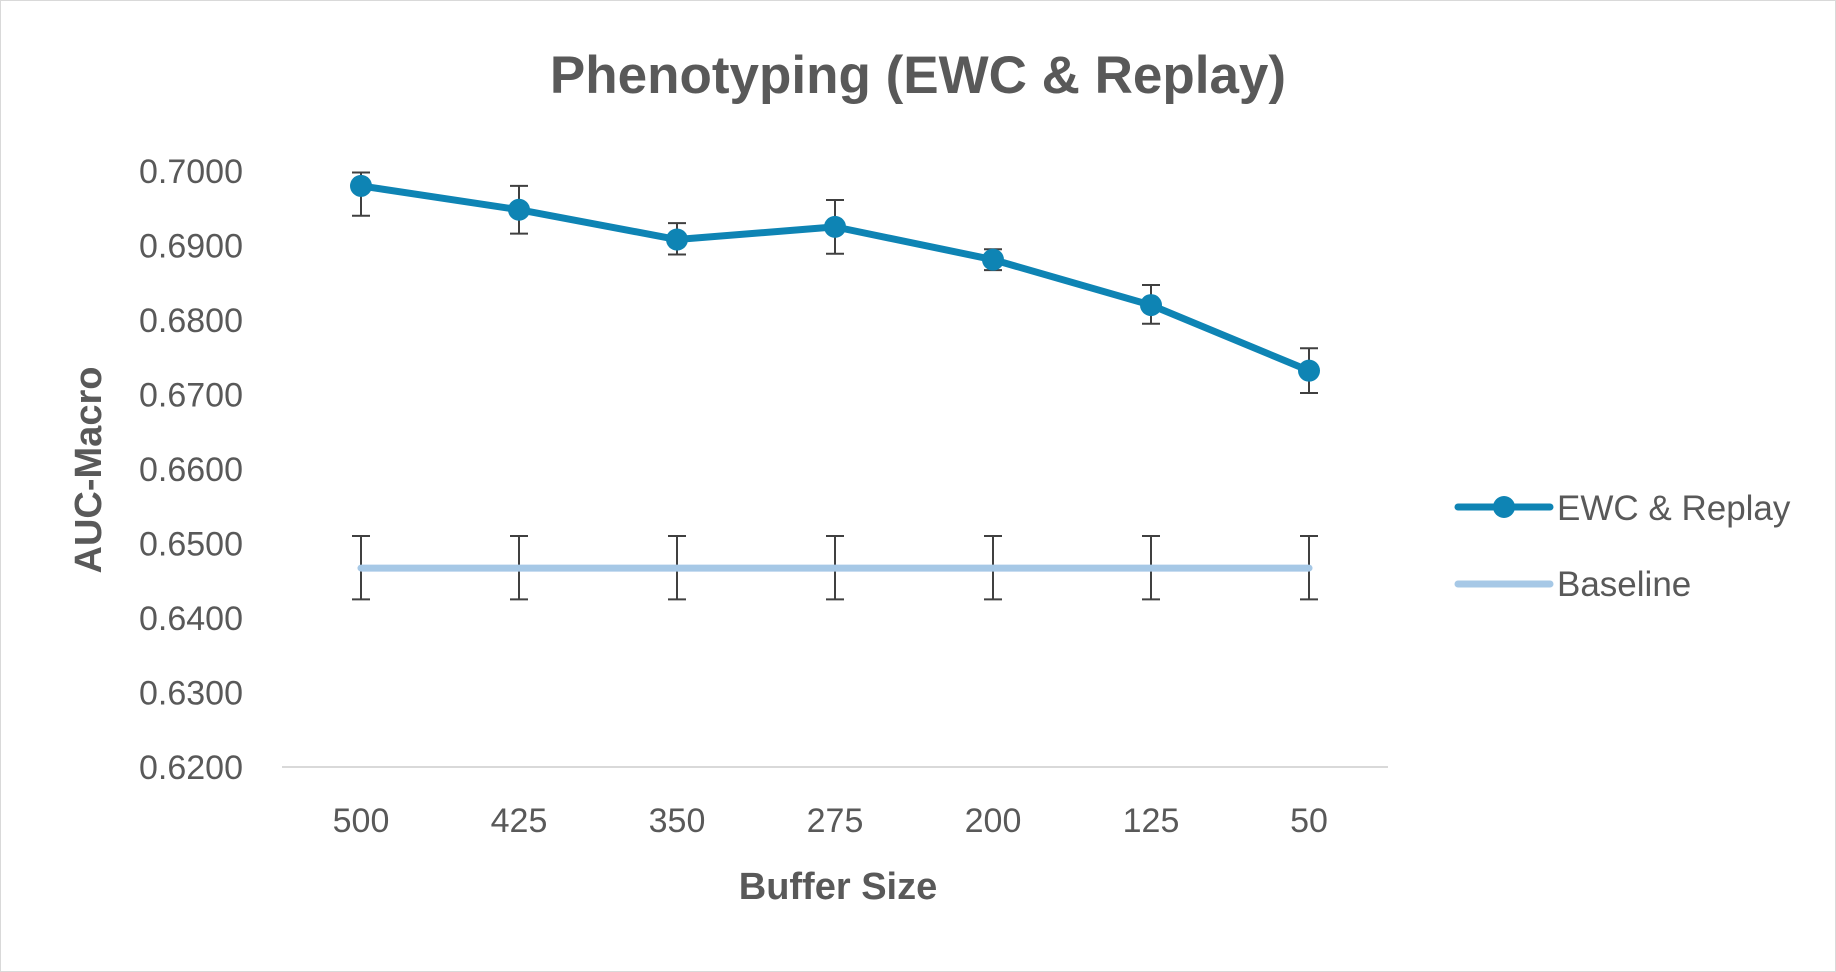 The width and height of the screenshot is (1836, 972). Describe the element at coordinates (191, 172) in the screenshot. I see `y-tick-label: 0.7000` at that location.